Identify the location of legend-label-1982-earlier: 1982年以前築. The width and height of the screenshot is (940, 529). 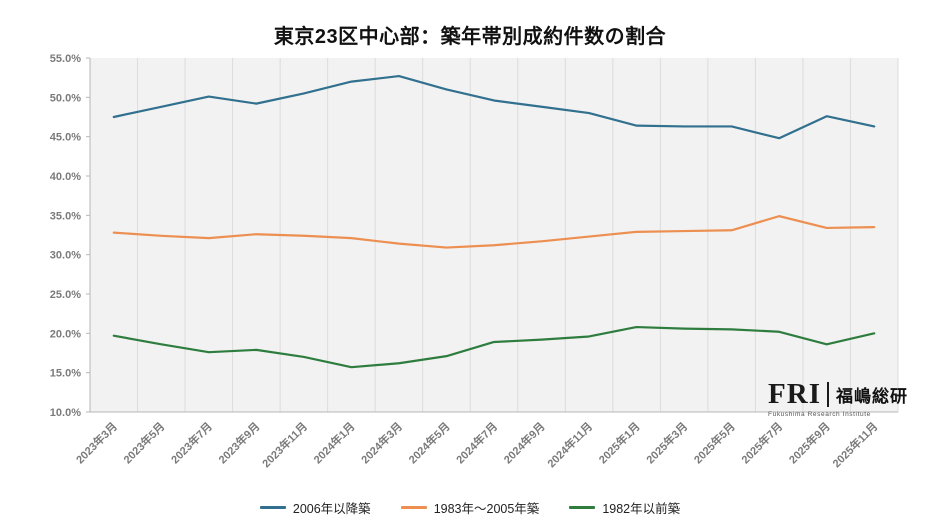
(641, 509).